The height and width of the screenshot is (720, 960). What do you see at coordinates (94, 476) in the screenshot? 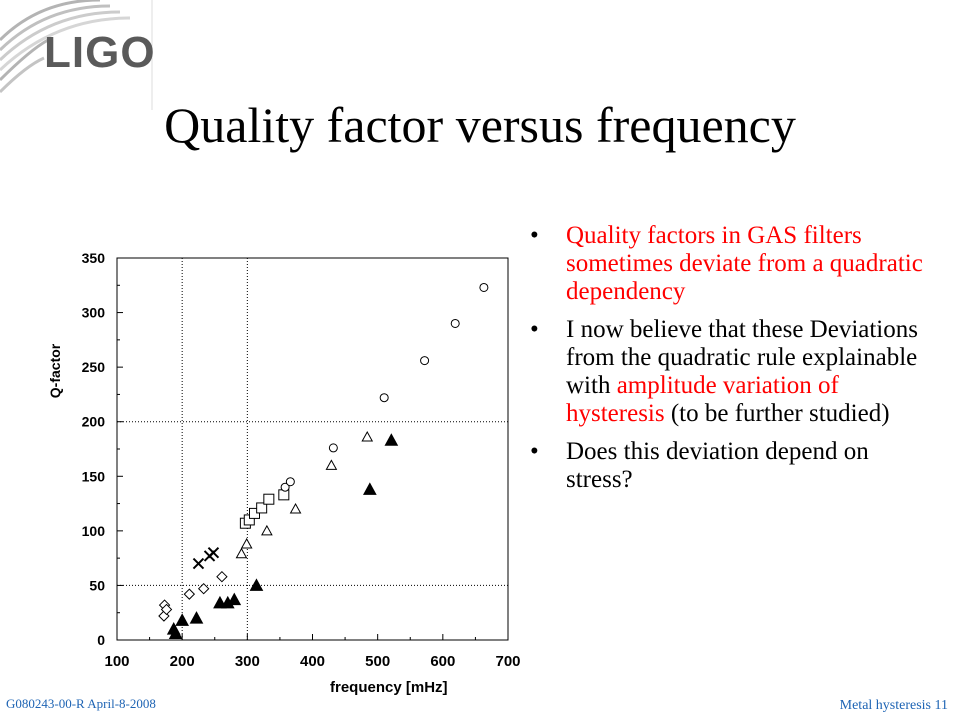
I see `y-tick-label: 150` at bounding box center [94, 476].